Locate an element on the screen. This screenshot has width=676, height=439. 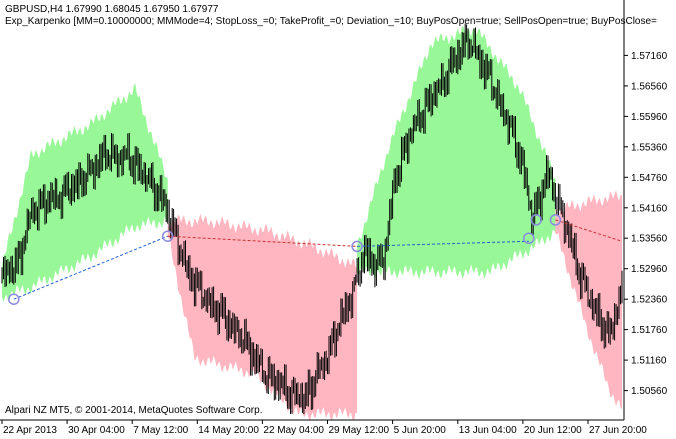
price-tick-label: 1.52960 is located at coordinates (649, 269).